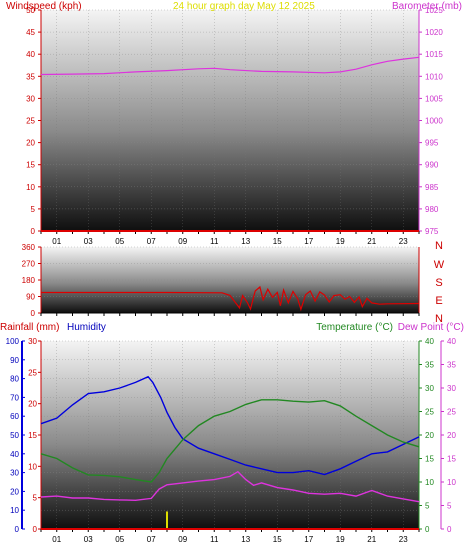  Describe the element at coordinates (438, 301) in the screenshot. I see `direction-label-e-3: E` at that location.